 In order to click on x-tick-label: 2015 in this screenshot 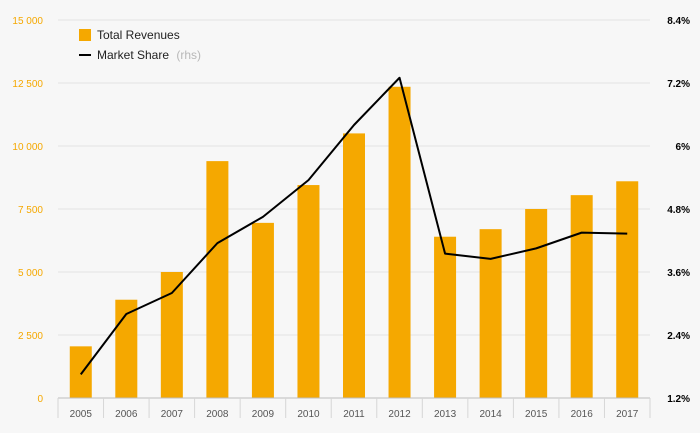, I will do `click(536, 414)`.